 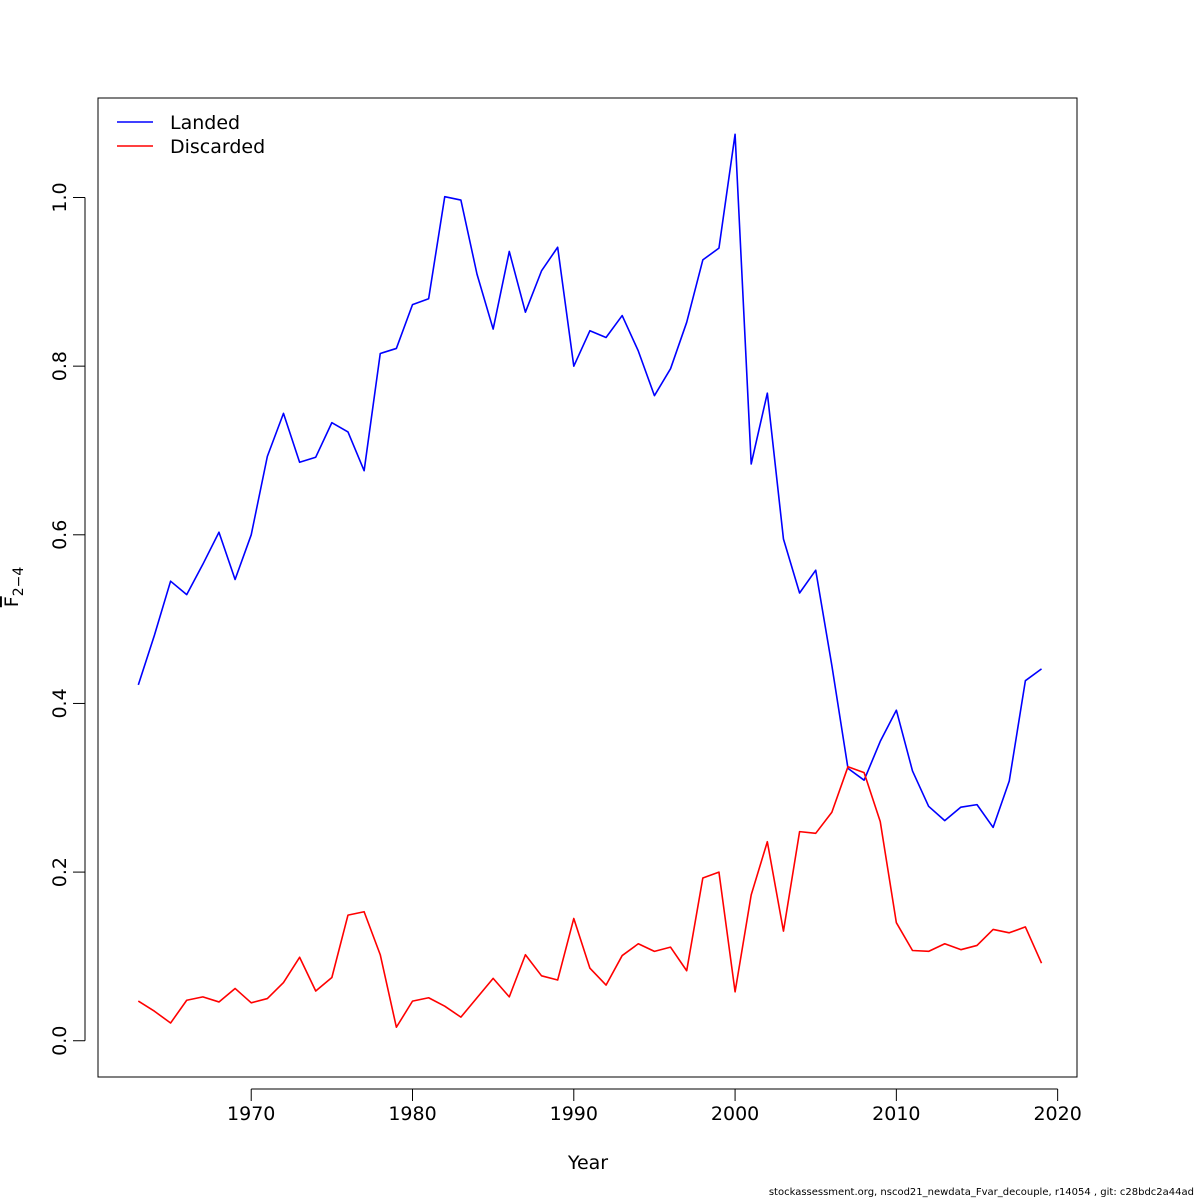 What do you see at coordinates (19, 582) in the screenshot?
I see `y-axis-title-sub: 2−4` at bounding box center [19, 582].